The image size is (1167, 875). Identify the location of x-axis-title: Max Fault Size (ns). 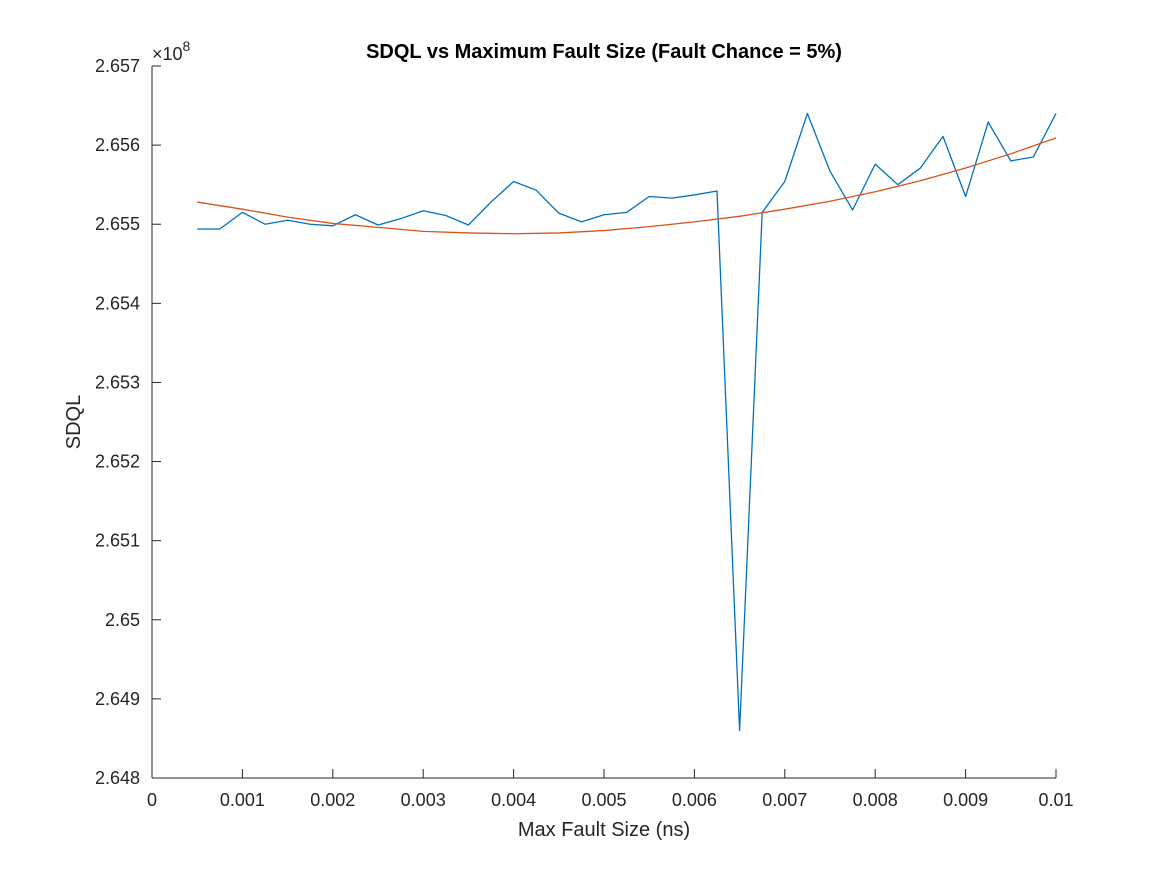
(604, 830).